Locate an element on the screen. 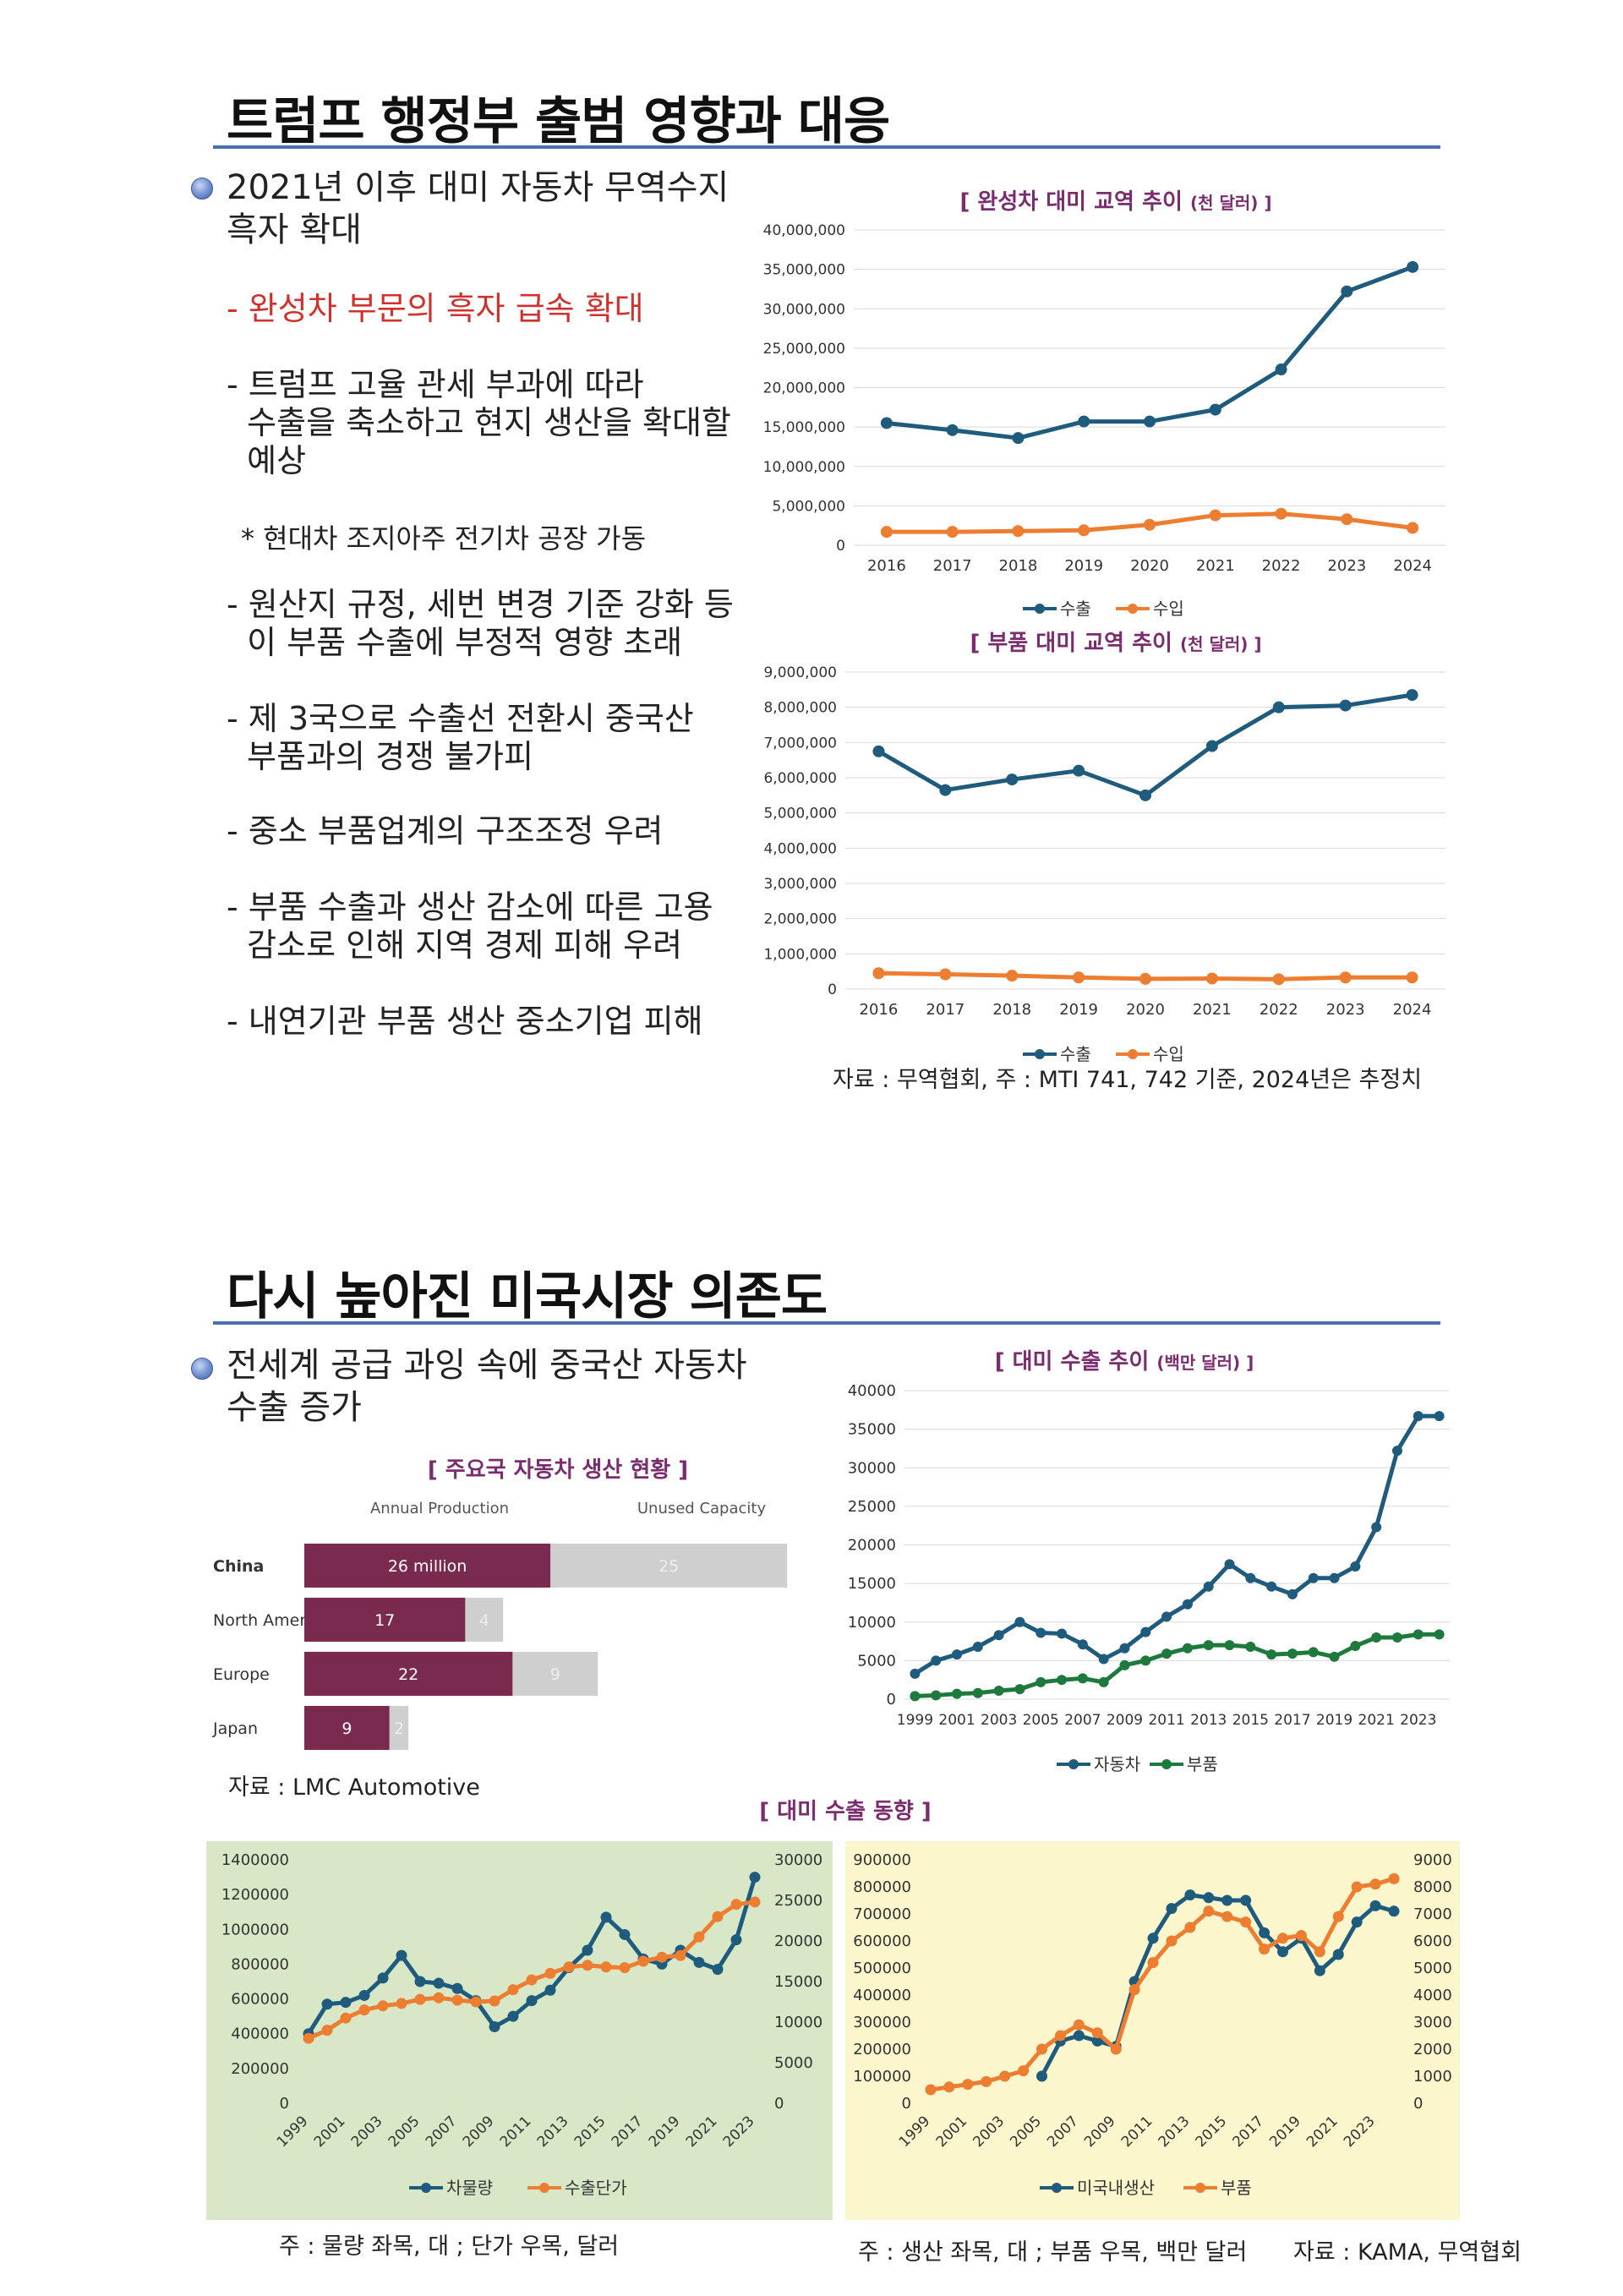 The height and width of the screenshot is (2296, 1623). production-source: 자료 : LMC Automotive is located at coordinates (354, 1787).